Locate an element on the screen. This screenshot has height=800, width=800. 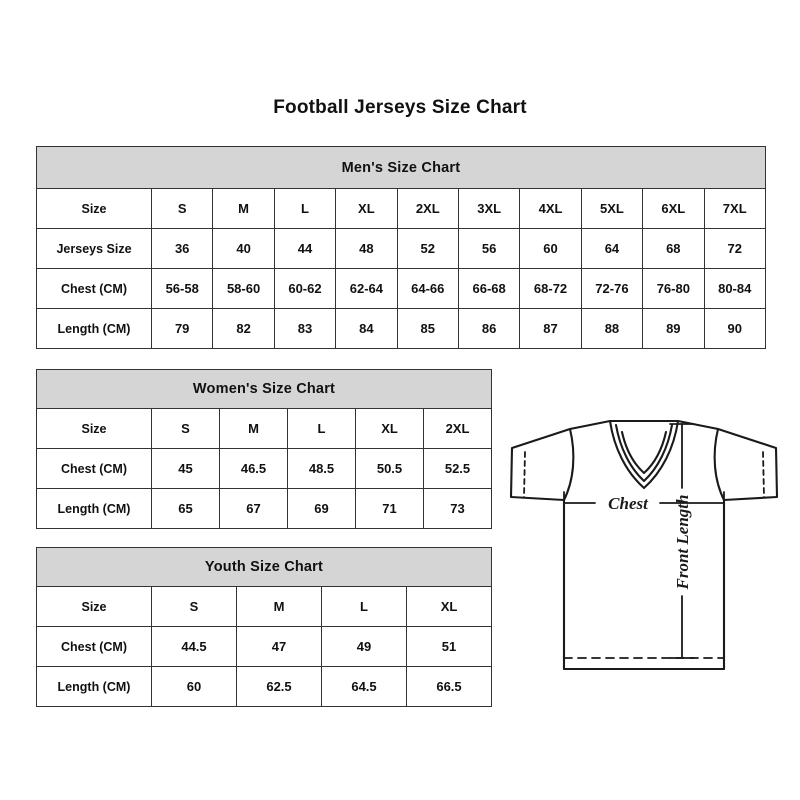
left-cuff-stitch-dashed is located at coordinates (524, 474).